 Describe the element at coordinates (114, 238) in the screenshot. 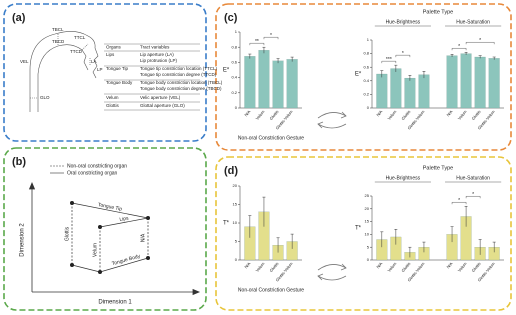

I see `axes` at that location.